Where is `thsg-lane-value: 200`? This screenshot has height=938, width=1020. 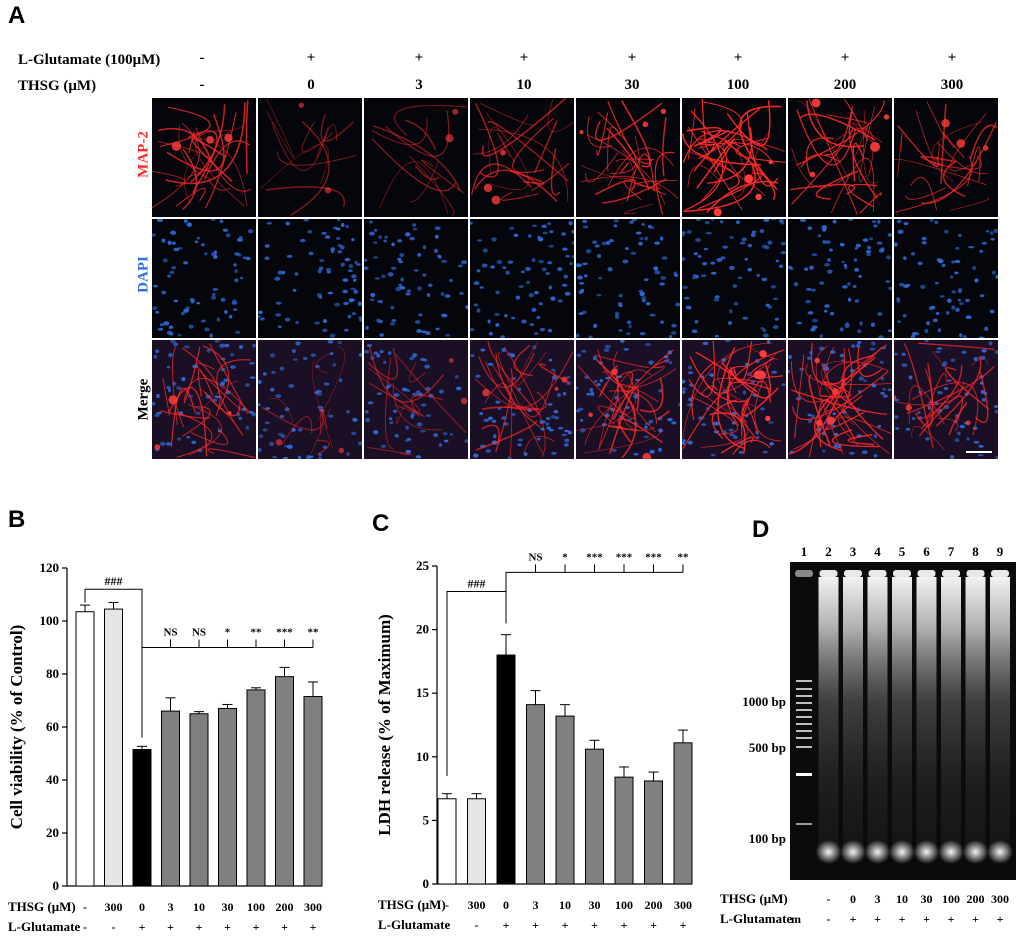
thsg-lane-value: 200 is located at coordinates (976, 899).